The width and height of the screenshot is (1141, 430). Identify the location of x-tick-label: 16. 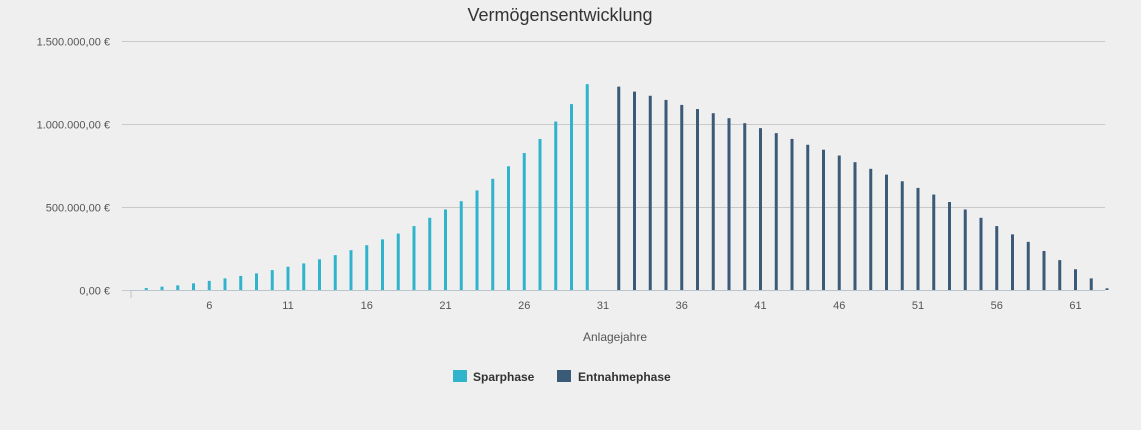
(367, 306).